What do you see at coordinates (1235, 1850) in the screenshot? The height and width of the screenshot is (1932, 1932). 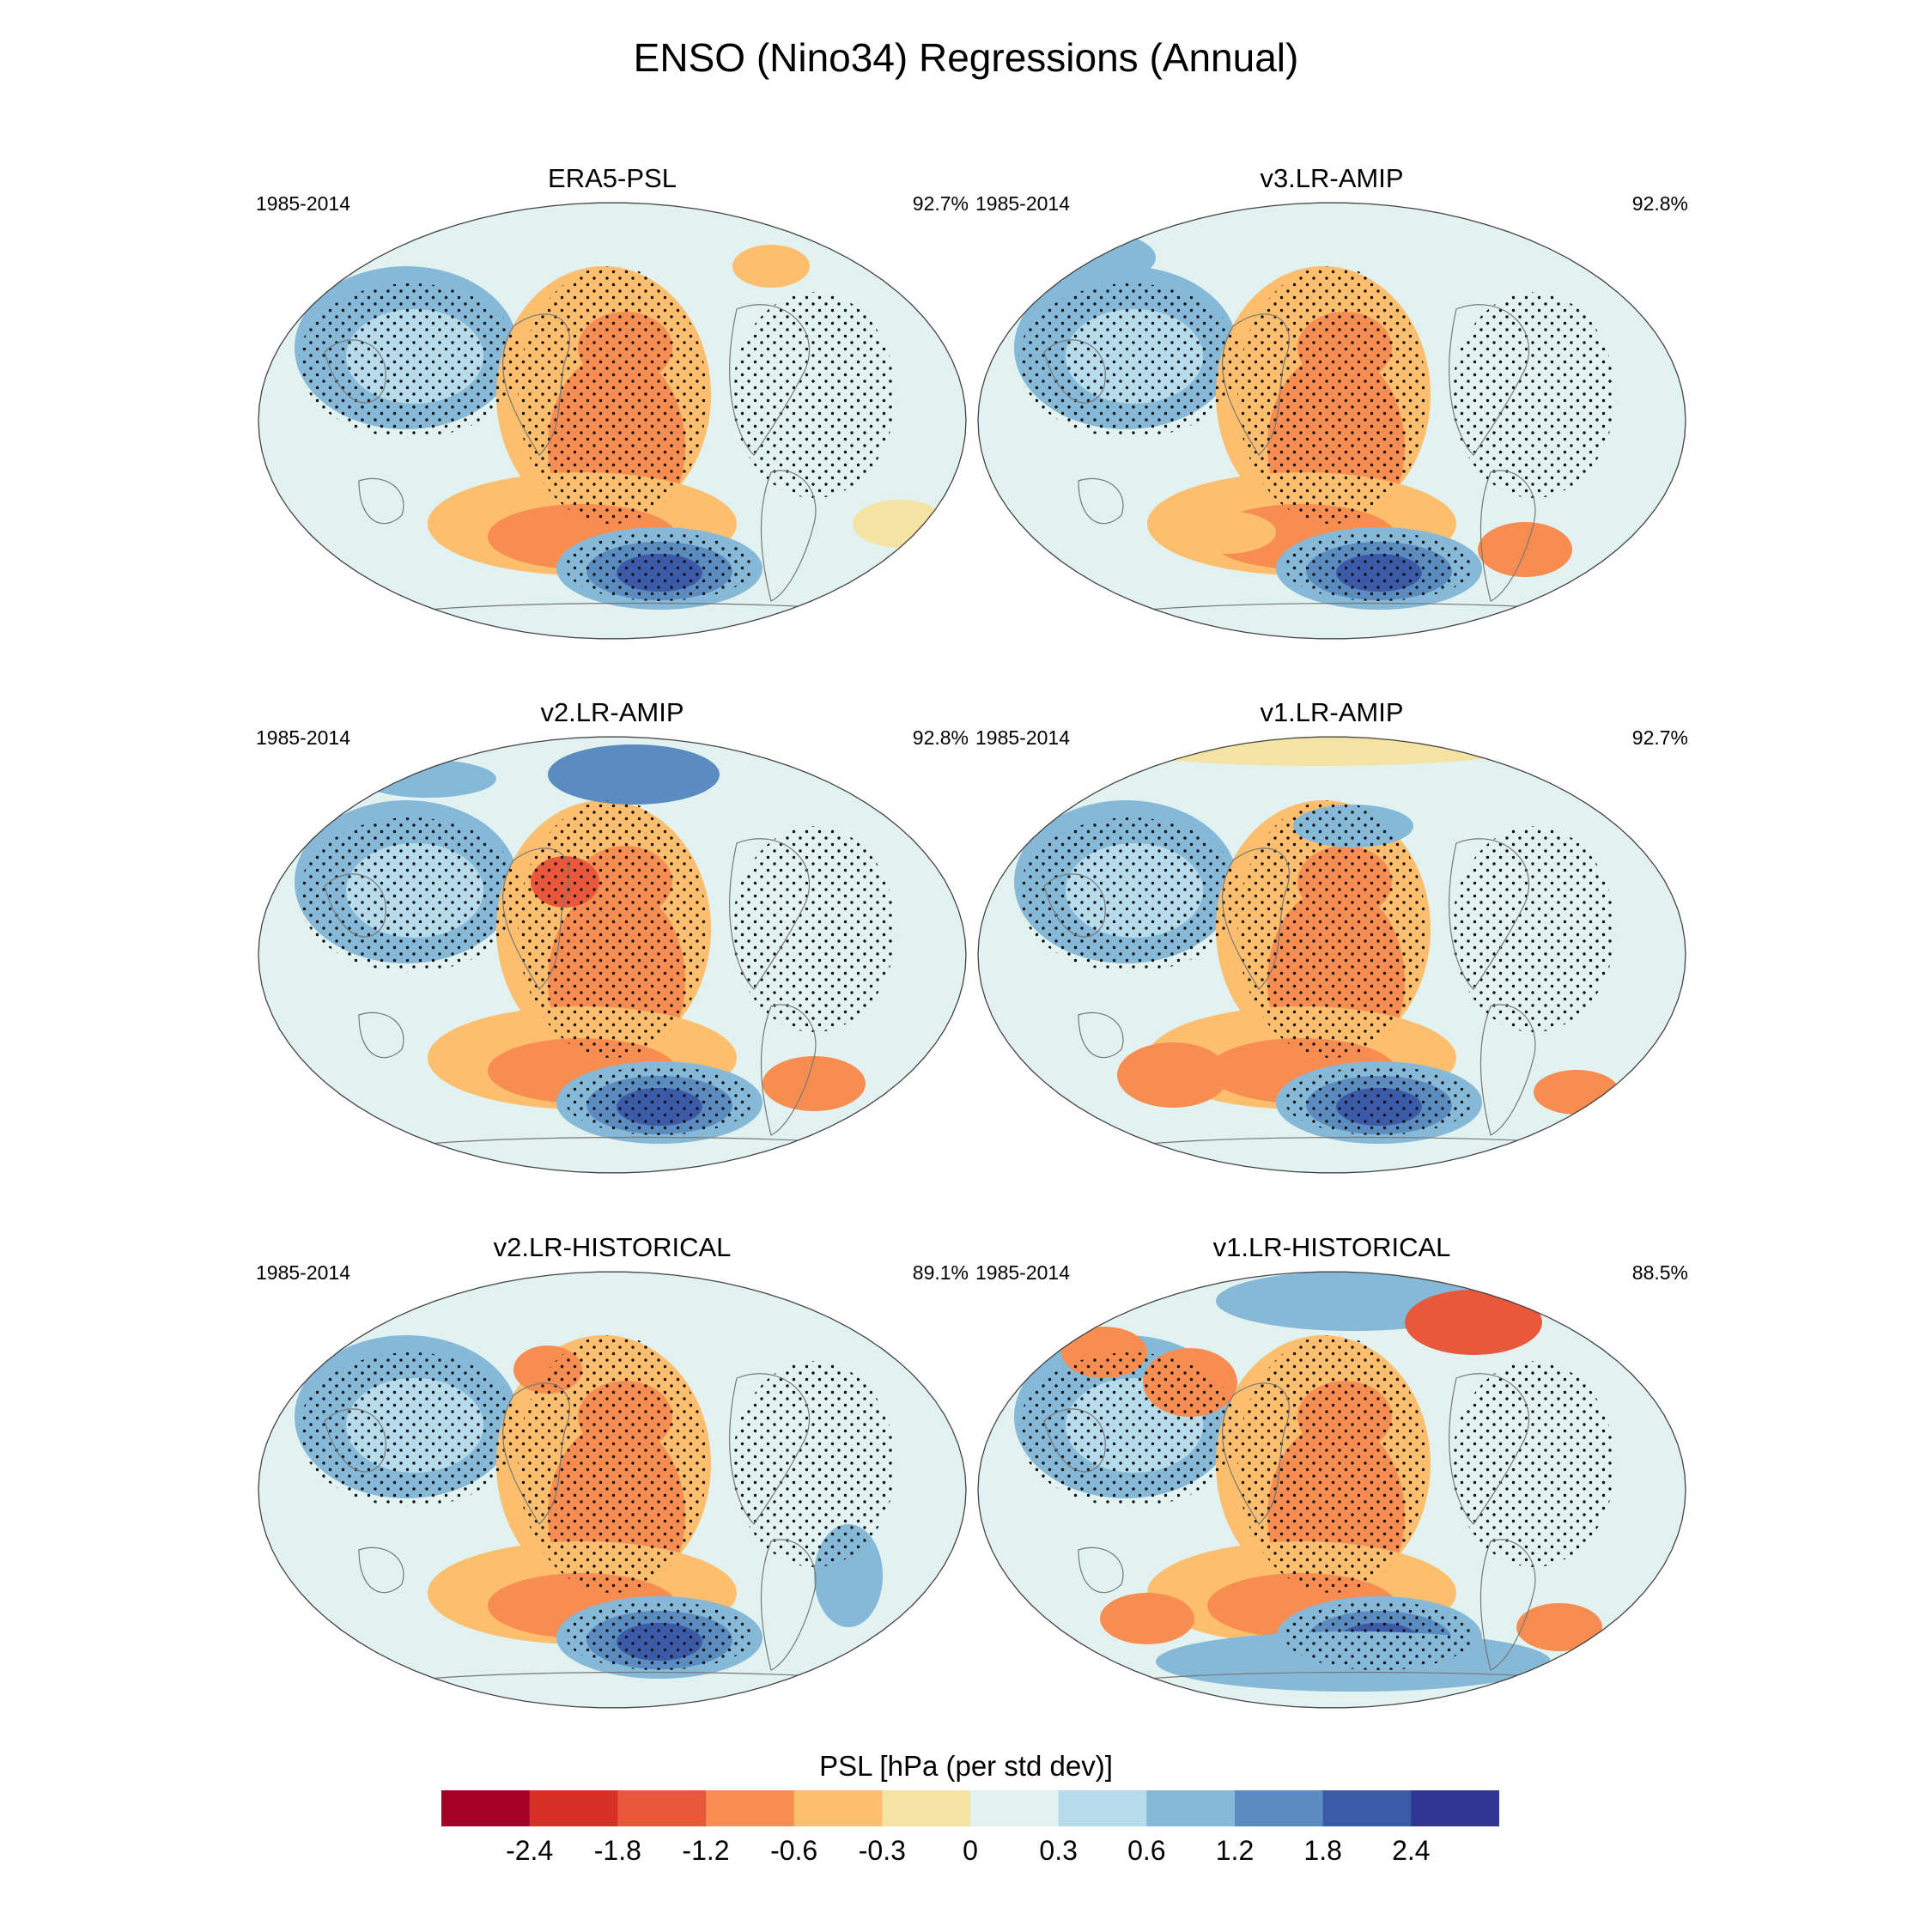 I see `colorbar-tick-label: 1.2` at bounding box center [1235, 1850].